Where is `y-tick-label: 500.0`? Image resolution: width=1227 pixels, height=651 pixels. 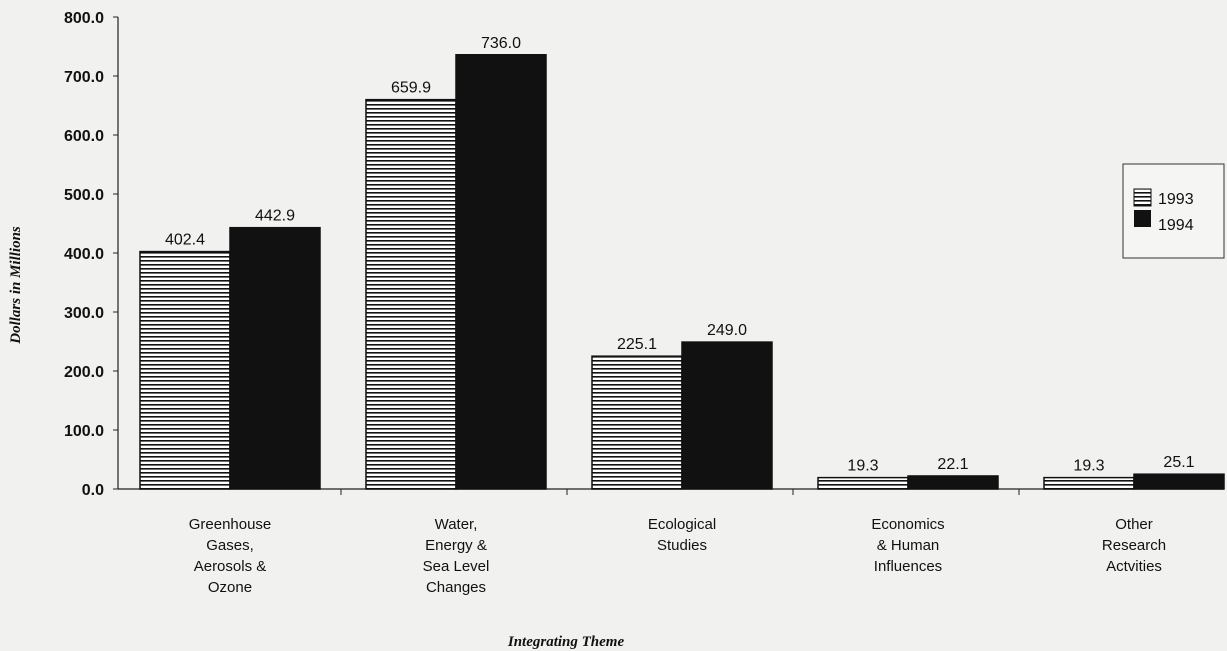 y-tick-label: 500.0 is located at coordinates (84, 195).